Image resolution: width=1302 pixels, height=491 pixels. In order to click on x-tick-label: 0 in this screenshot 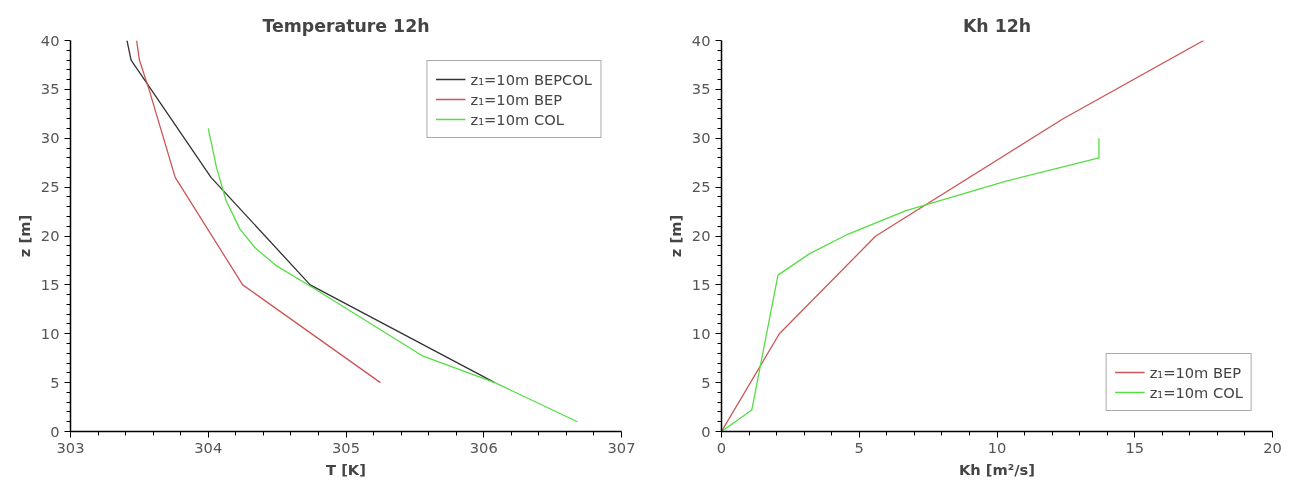, I will do `click(721, 447)`.